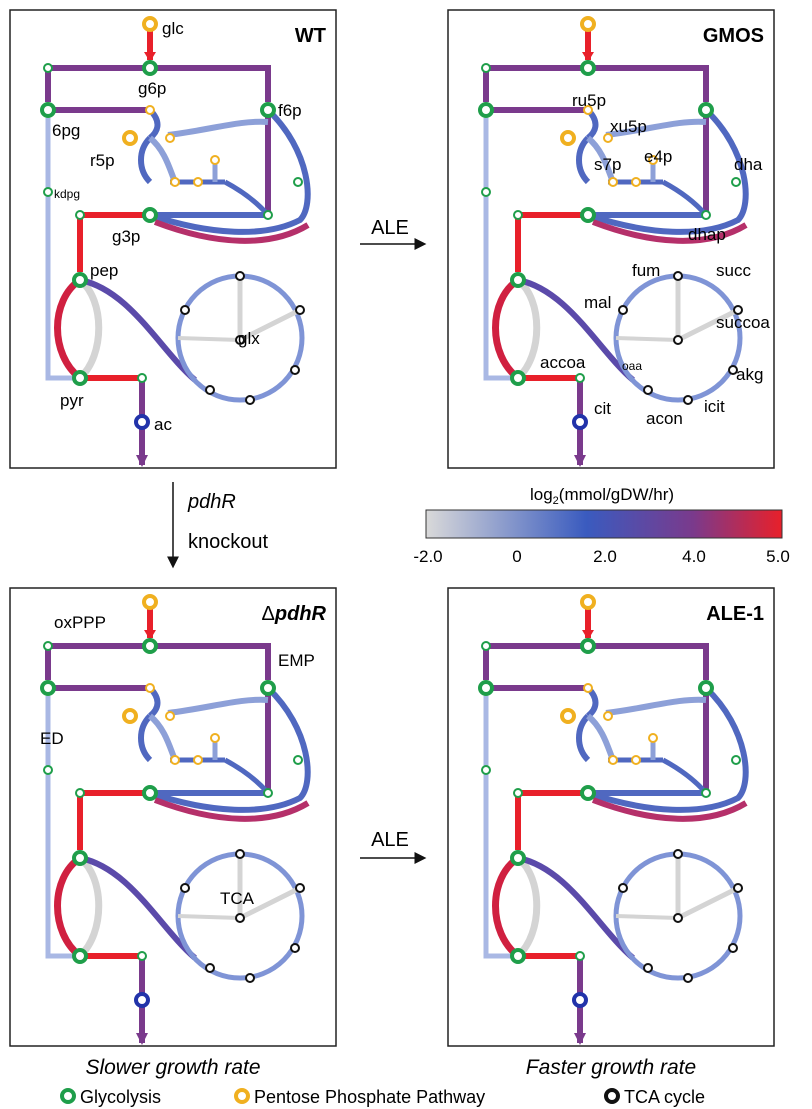  I want to click on label-emp: EMP, so click(296, 660).